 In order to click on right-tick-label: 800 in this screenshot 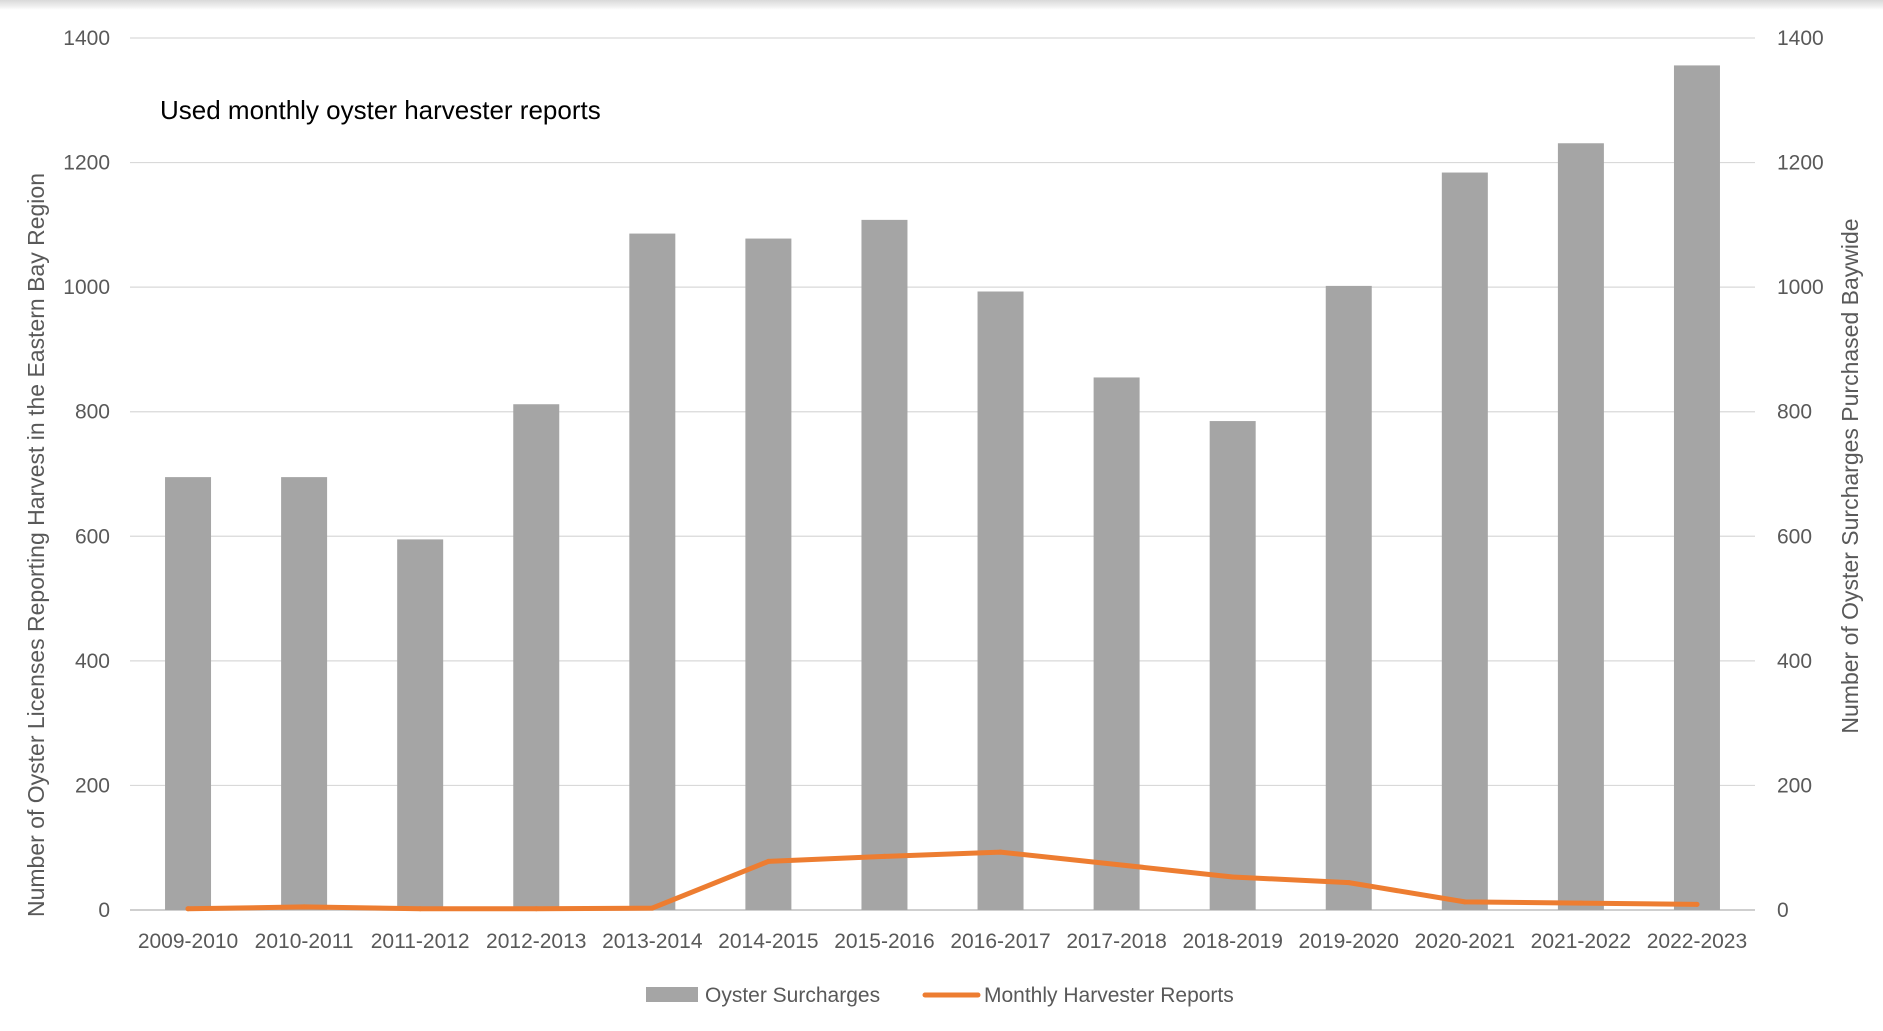, I will do `click(1794, 412)`.